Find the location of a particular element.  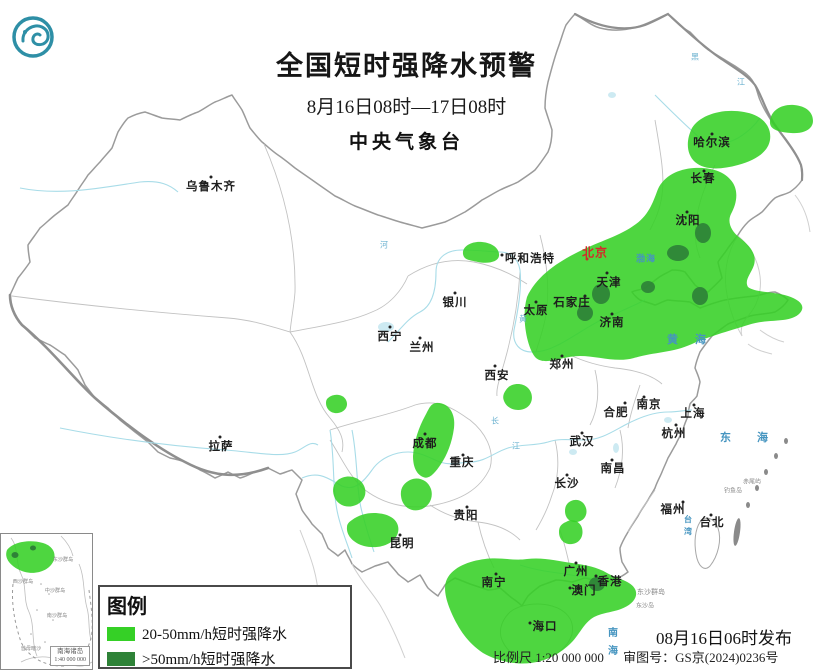

nine-dash-line is located at coordinates (52, 625).